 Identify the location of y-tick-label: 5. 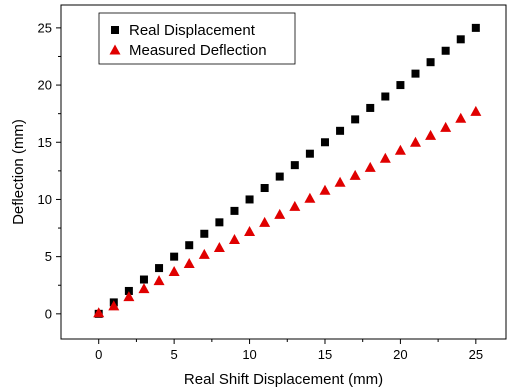
(48, 256).